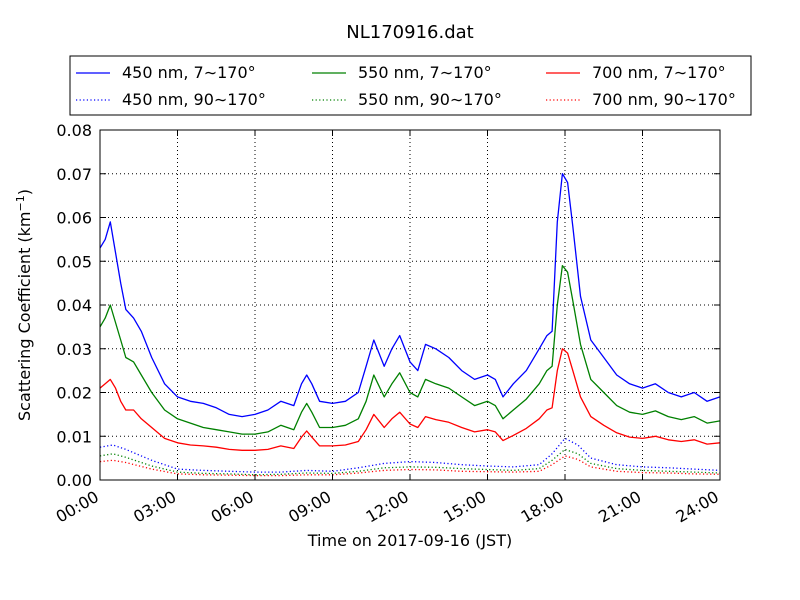 The image size is (800, 600). What do you see at coordinates (542, 507) in the screenshot?
I see `x-tick-label: 18:00` at bounding box center [542, 507].